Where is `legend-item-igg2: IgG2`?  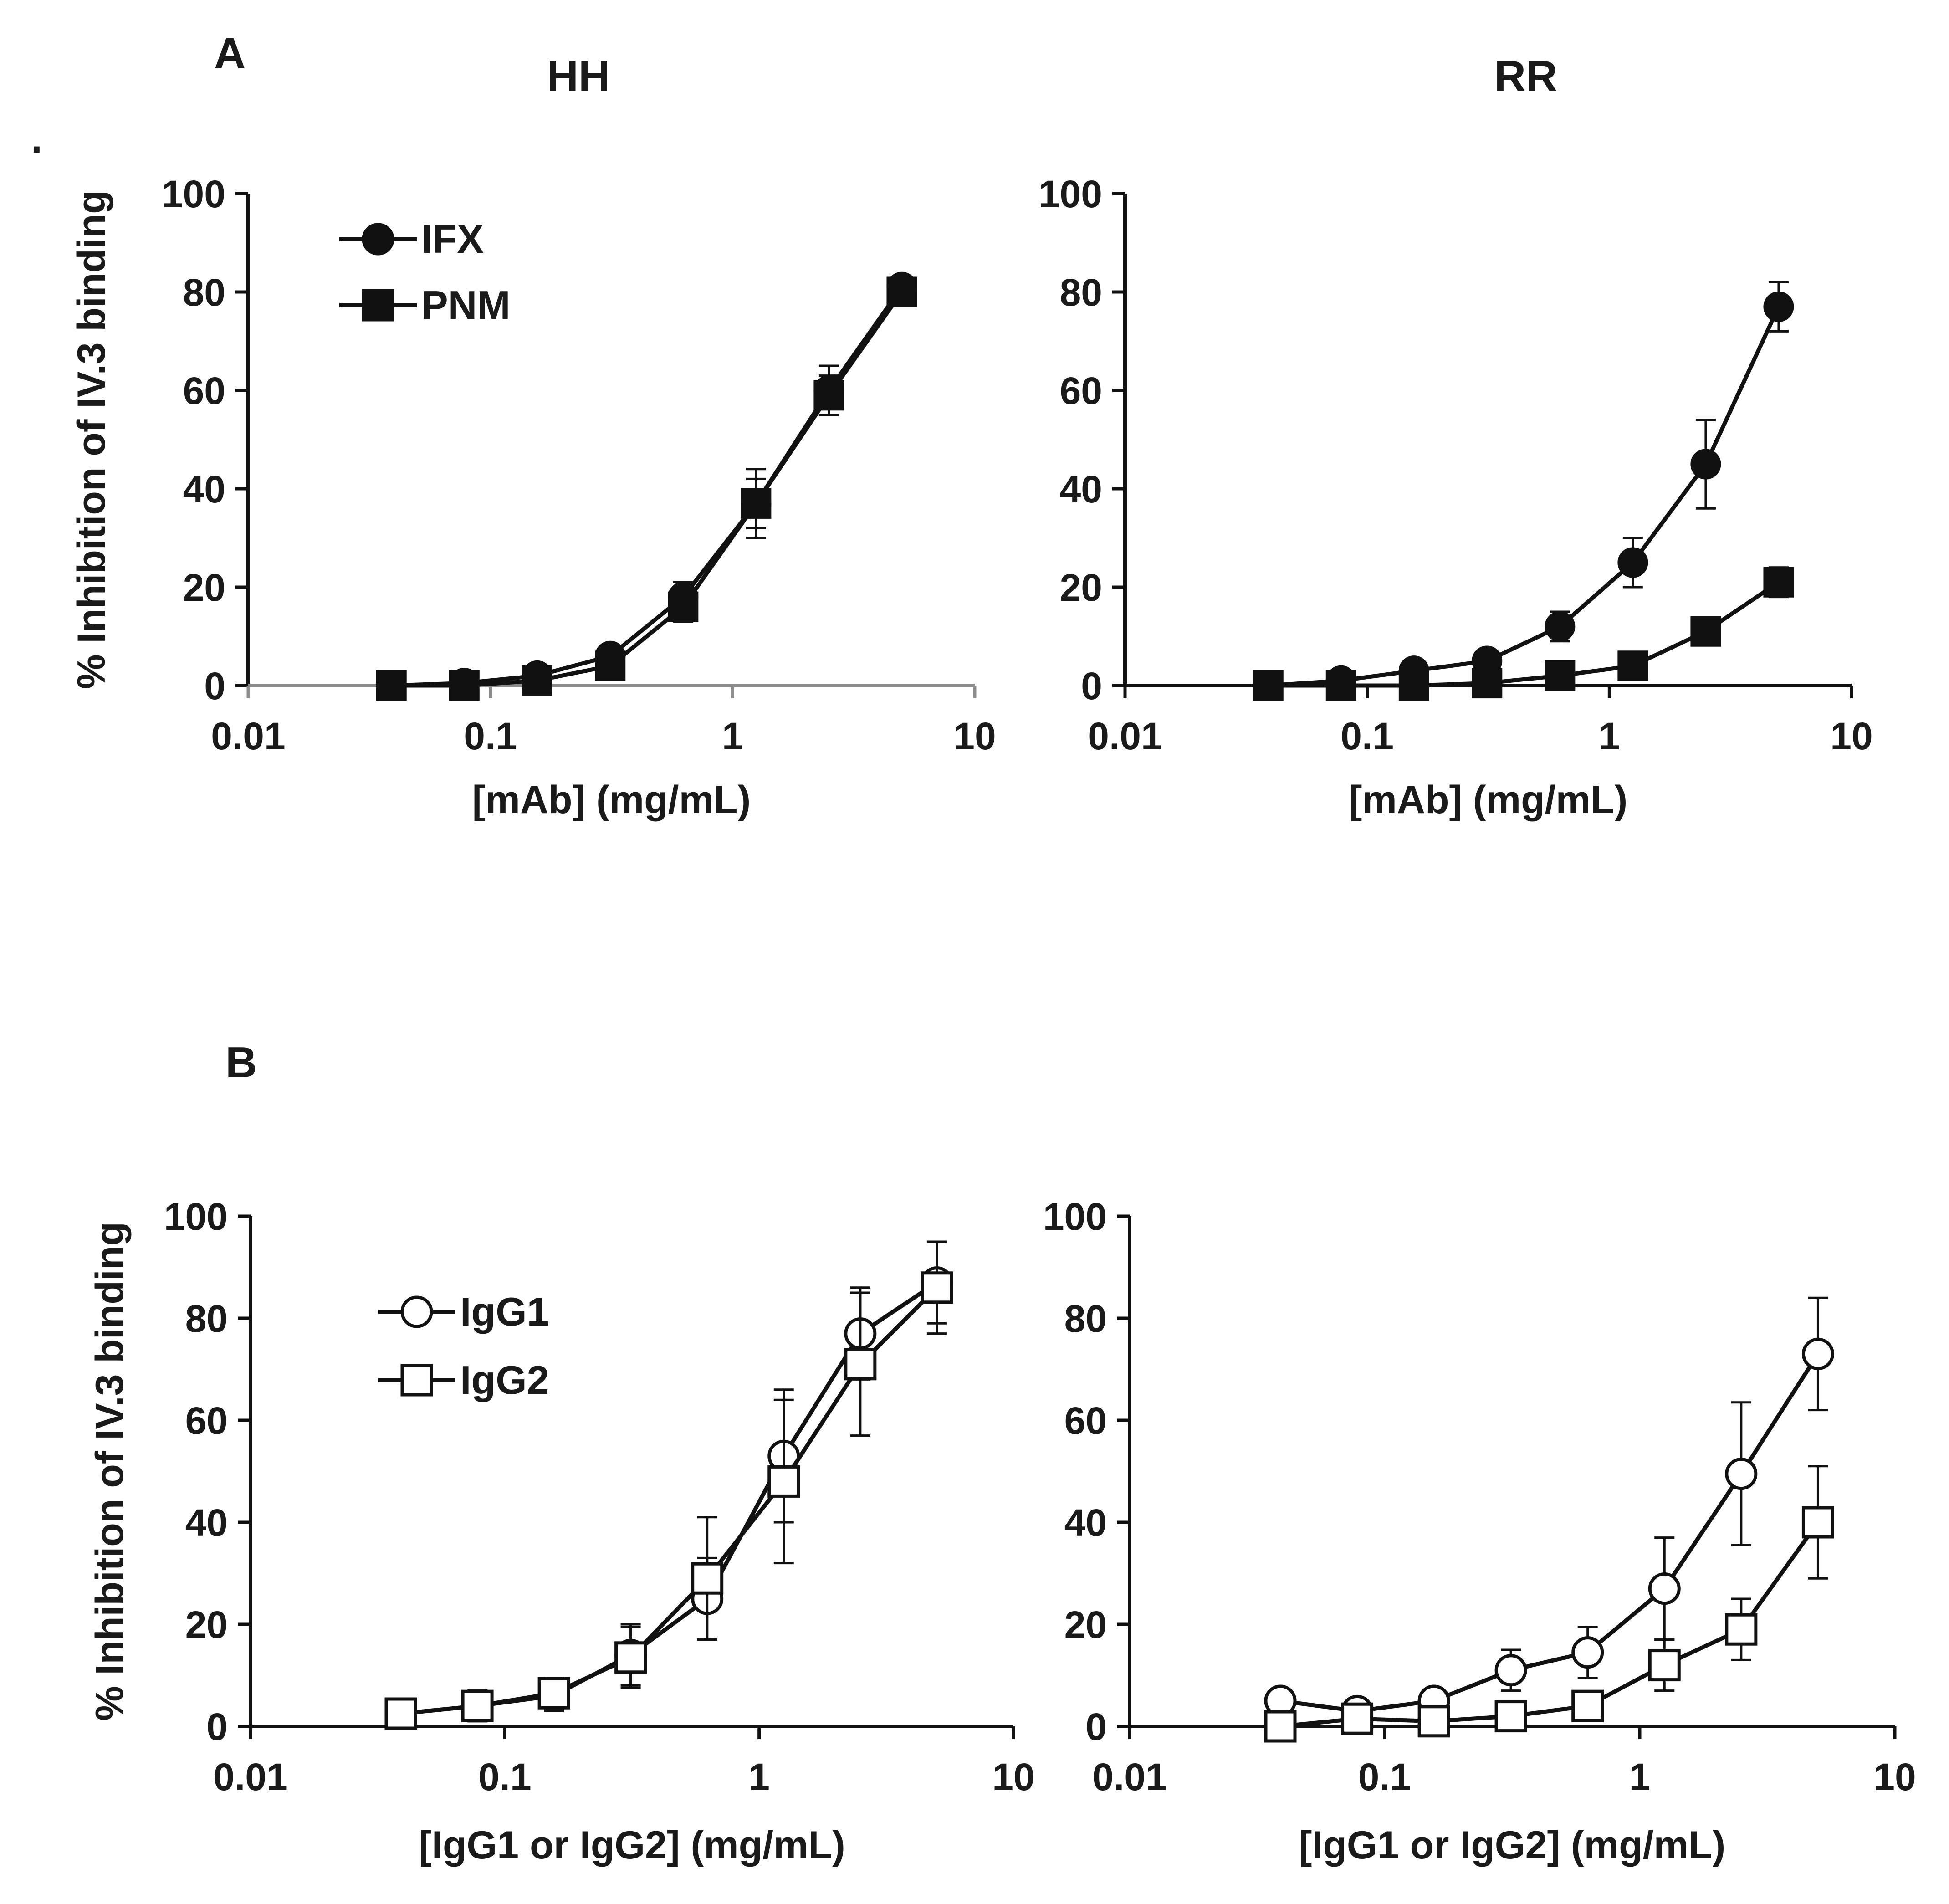 legend-item-igg2: IgG2 is located at coordinates (463, 1380).